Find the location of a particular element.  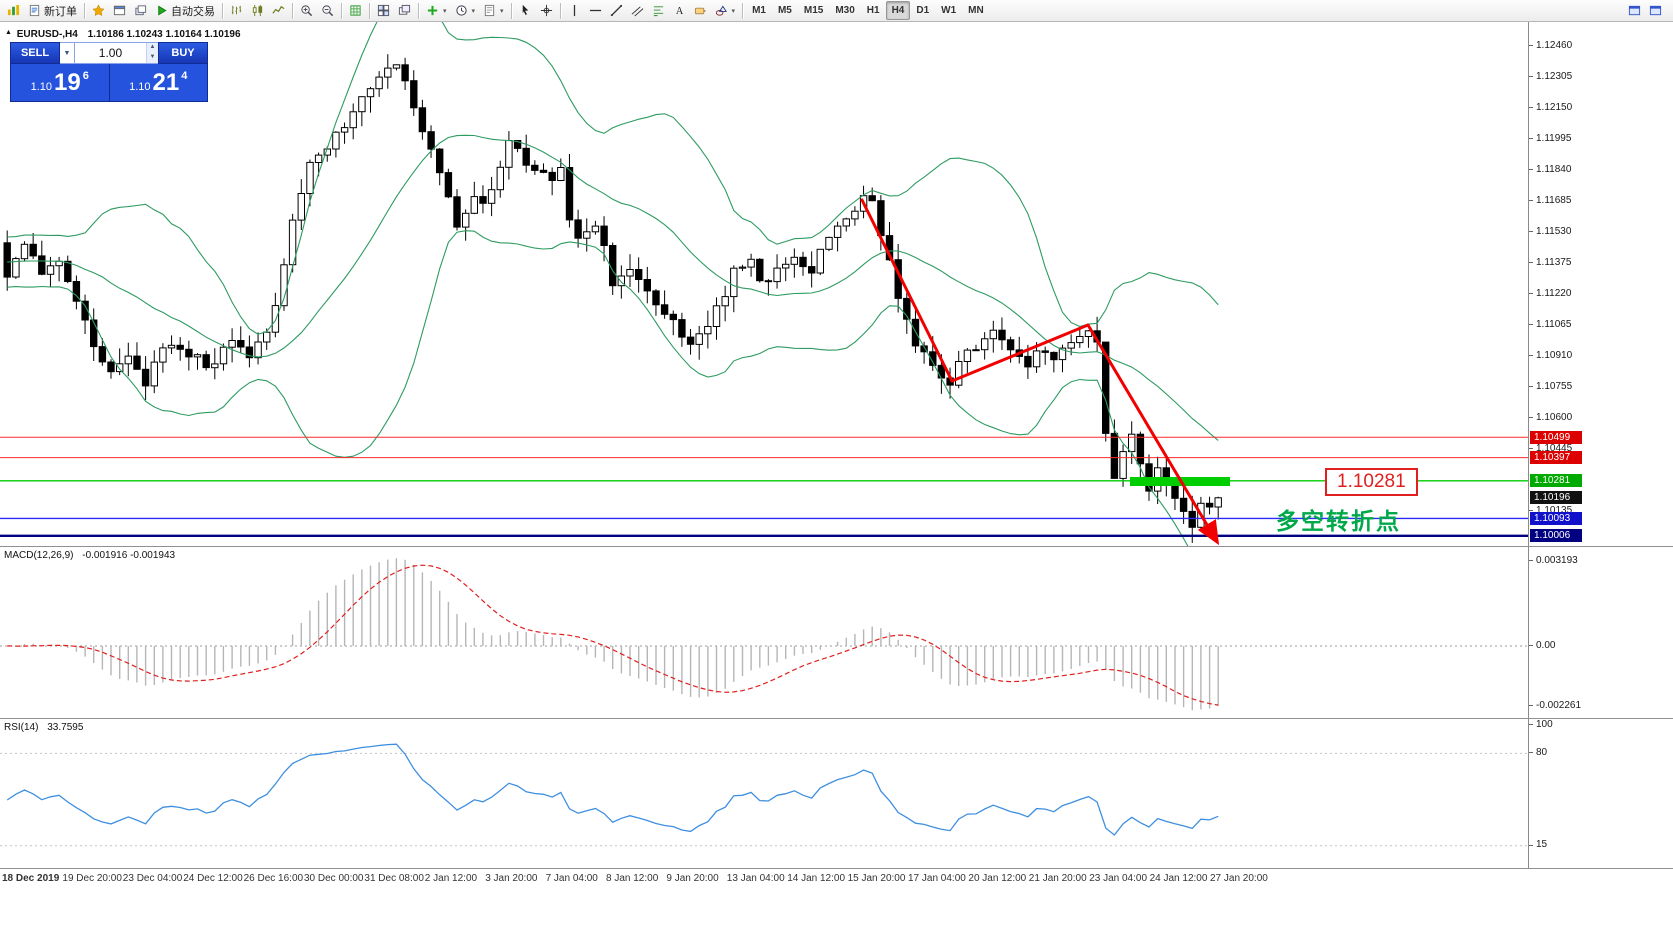

price-axis-label: 1.12150 is located at coordinates (1554, 107).